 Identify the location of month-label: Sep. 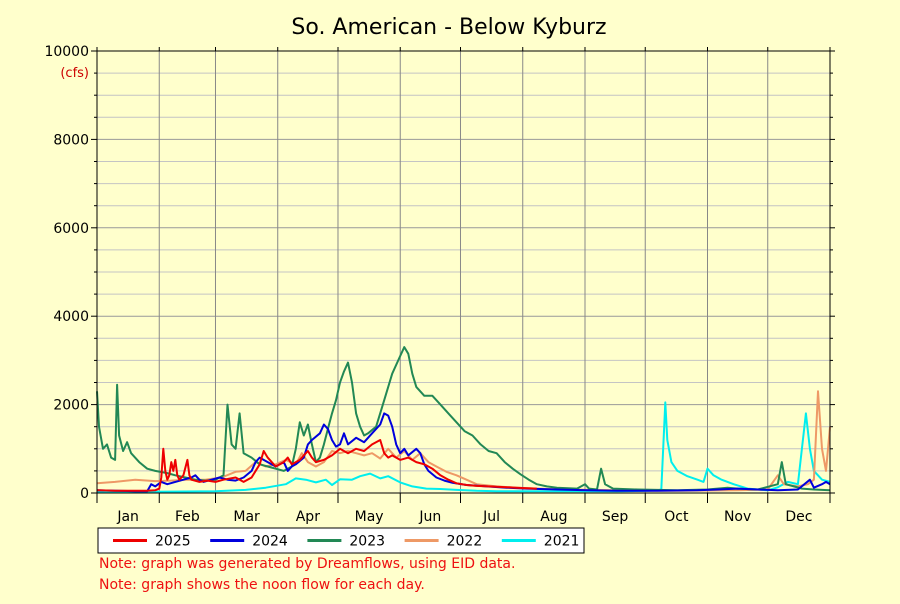
(615, 517).